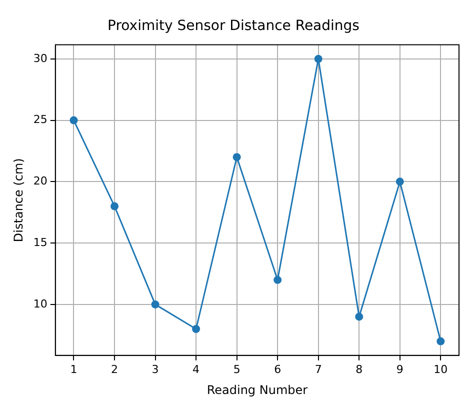 The width and height of the screenshot is (475, 410). Describe the element at coordinates (441, 369) in the screenshot. I see `x-tick-label: 10` at that location.